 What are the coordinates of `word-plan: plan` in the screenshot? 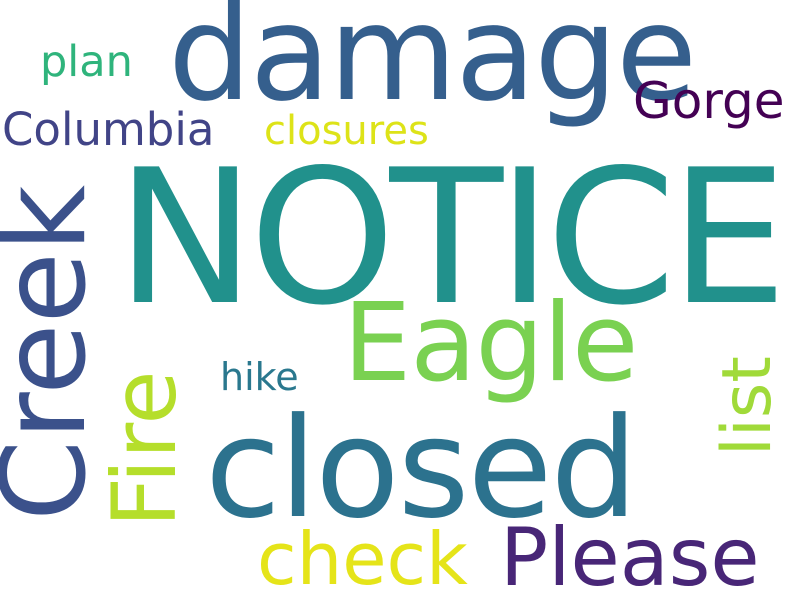 It's located at (86, 62).